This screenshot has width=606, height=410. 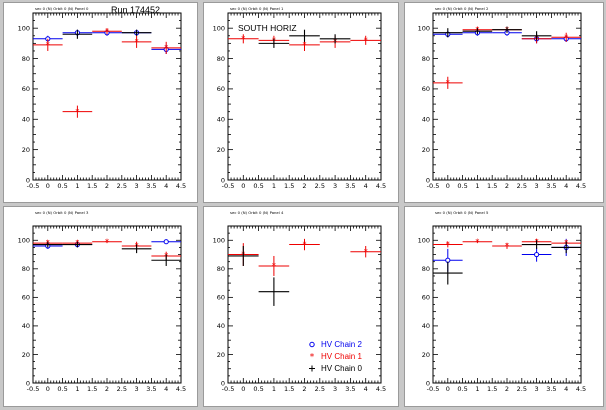 What do you see at coordinates (462, 8) in the screenshot?
I see `panel-title: sec 0 (N) Orbit 0 (N) Panel 2` at bounding box center [462, 8].